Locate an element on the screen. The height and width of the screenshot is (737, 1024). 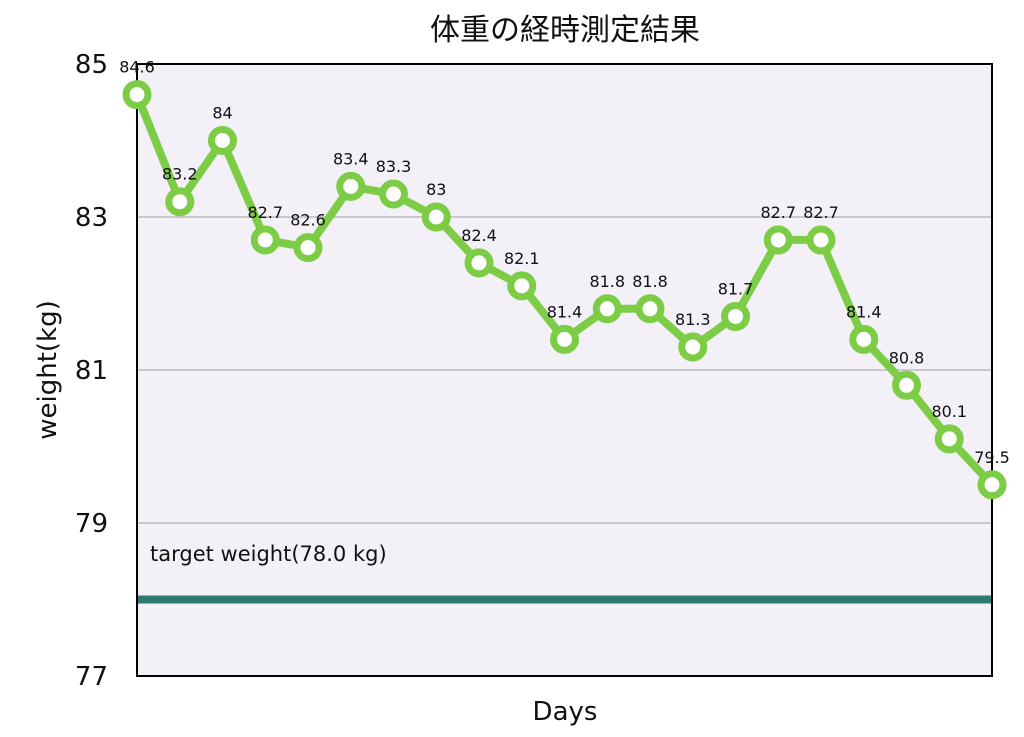
data-label: 83.3 is located at coordinates (394, 166).